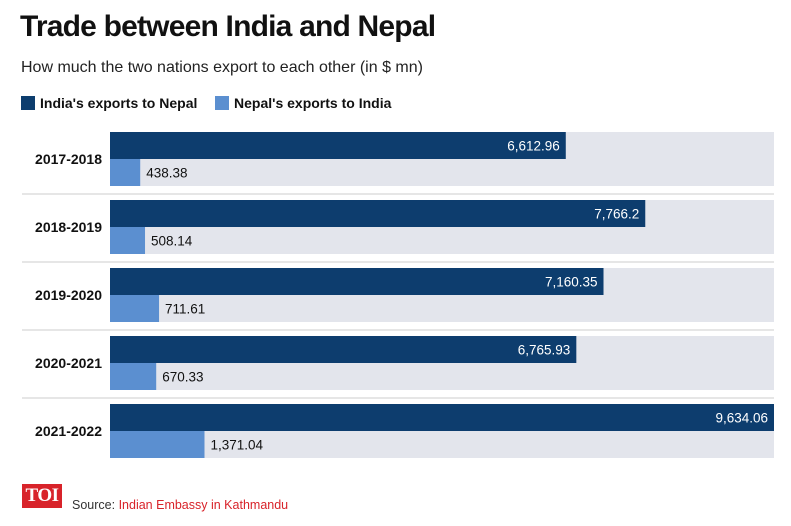  I want to click on category-label: 2019-2020, so click(68, 295).